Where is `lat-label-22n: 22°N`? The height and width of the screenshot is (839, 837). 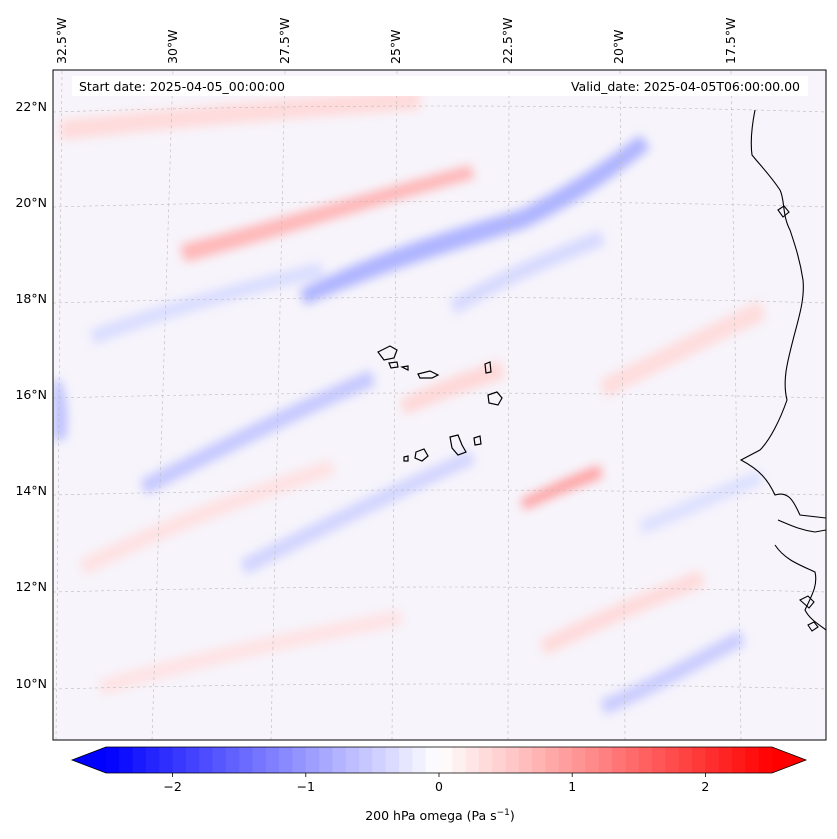 lat-label-22n: 22°N is located at coordinates (31, 106).